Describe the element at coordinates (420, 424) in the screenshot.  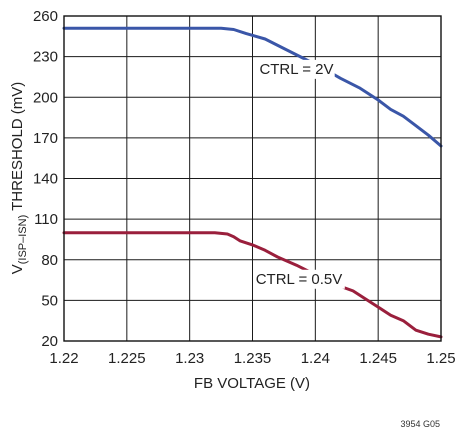
I see `figure-id: 3954 G05` at that location.